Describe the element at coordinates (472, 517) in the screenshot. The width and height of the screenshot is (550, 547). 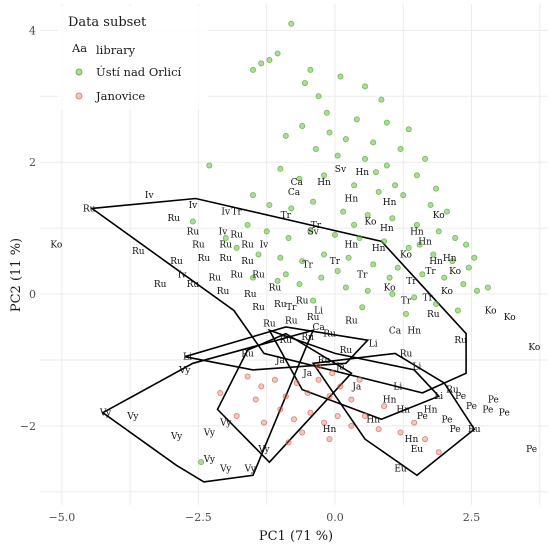
I see `x-tick-label: 2.5` at that location.